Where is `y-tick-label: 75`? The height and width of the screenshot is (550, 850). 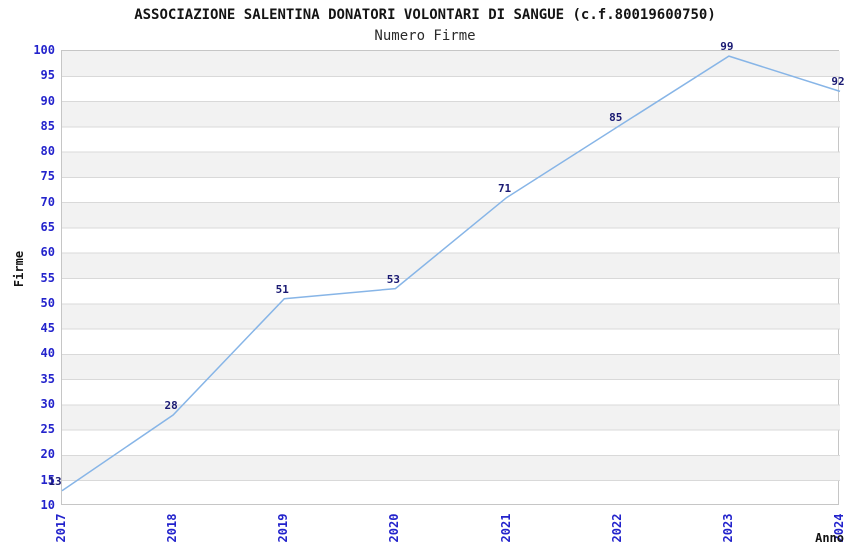 y-tick-label: 75 is located at coordinates (47, 176).